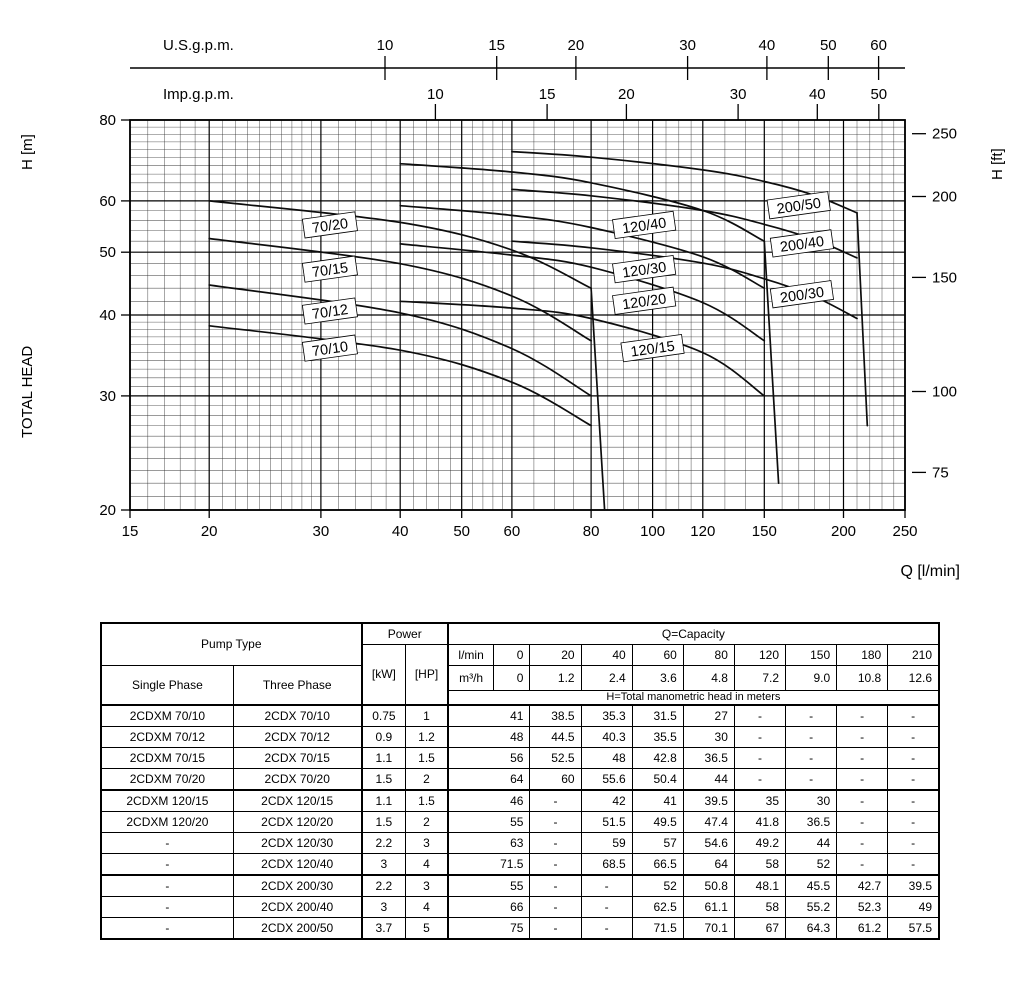 The width and height of the screenshot is (1034, 1000). I want to click on right-tick-label: 100, so click(944, 392).